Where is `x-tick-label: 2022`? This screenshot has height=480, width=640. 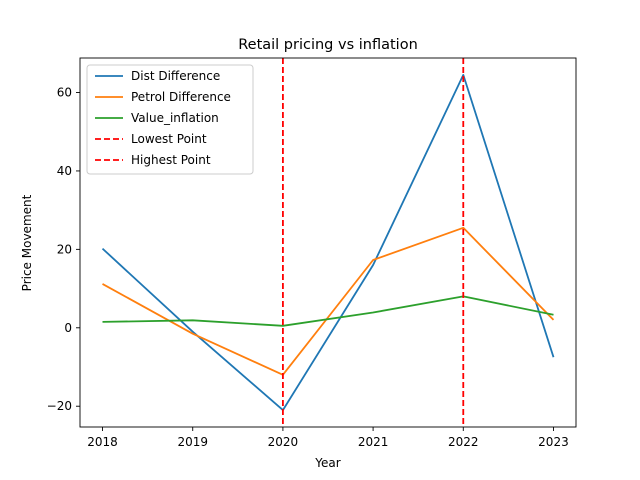
x-tick-label: 2022 is located at coordinates (463, 442).